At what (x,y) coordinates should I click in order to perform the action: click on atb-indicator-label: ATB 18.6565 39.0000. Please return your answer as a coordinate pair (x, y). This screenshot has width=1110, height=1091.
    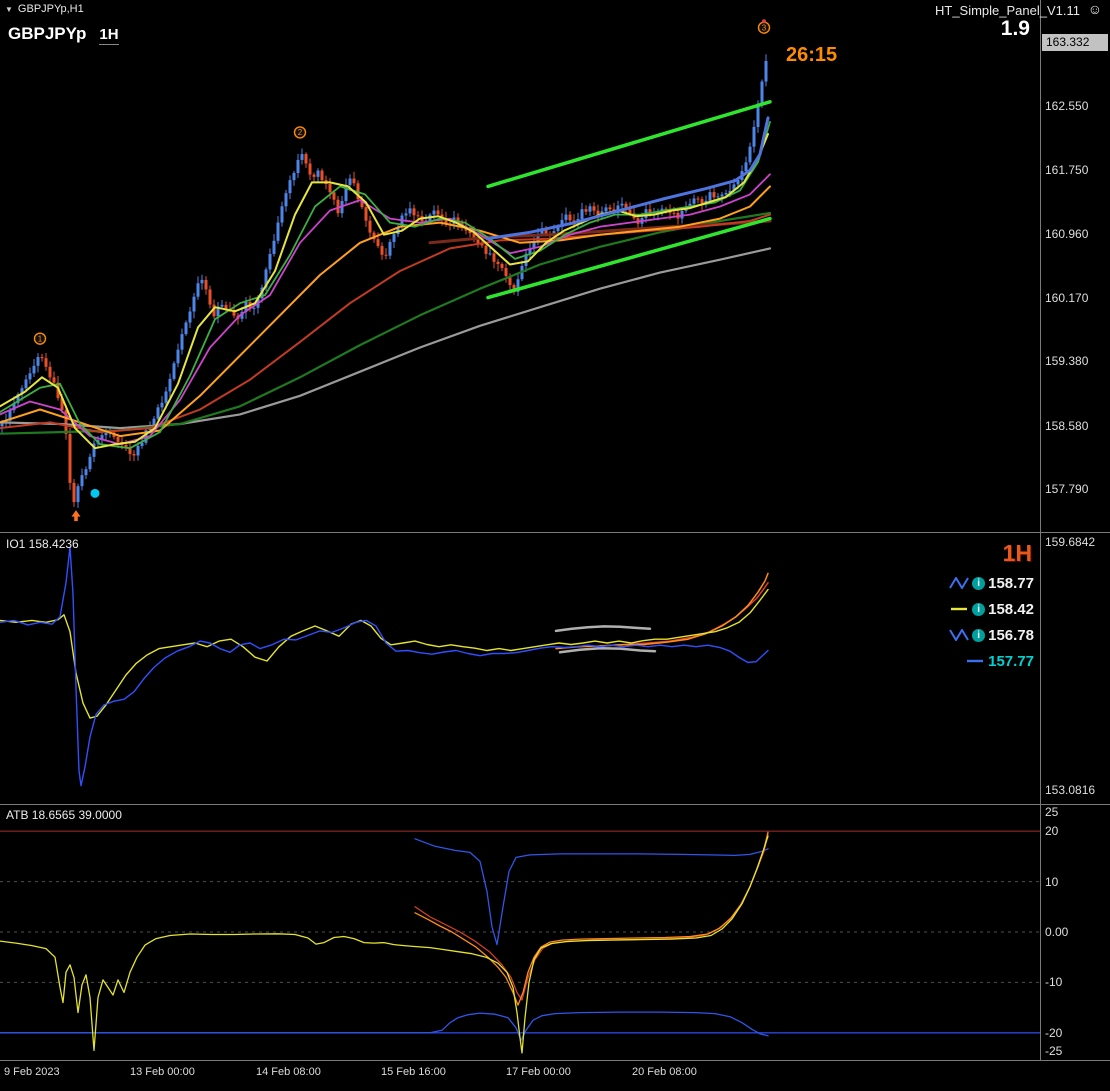
    Looking at the image, I should click on (64, 815).